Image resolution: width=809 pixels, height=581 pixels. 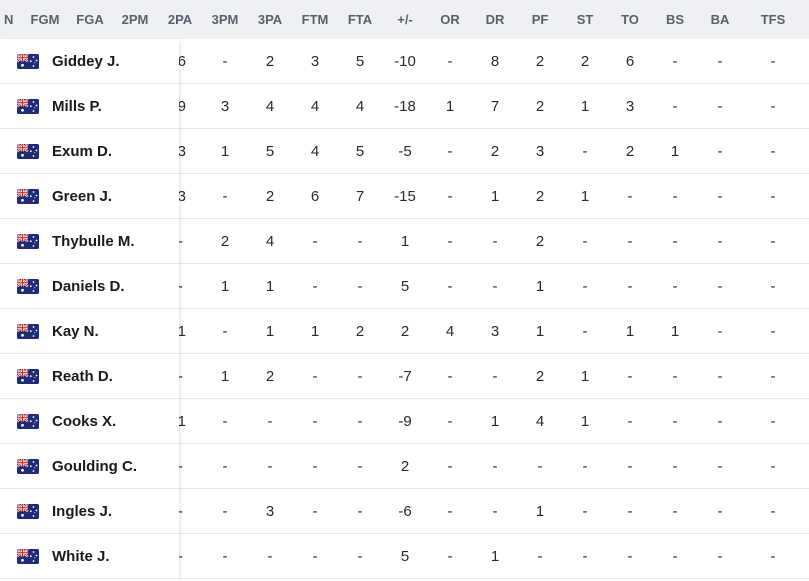 I want to click on header-col-3pa: 3PA, so click(x=270, y=19).